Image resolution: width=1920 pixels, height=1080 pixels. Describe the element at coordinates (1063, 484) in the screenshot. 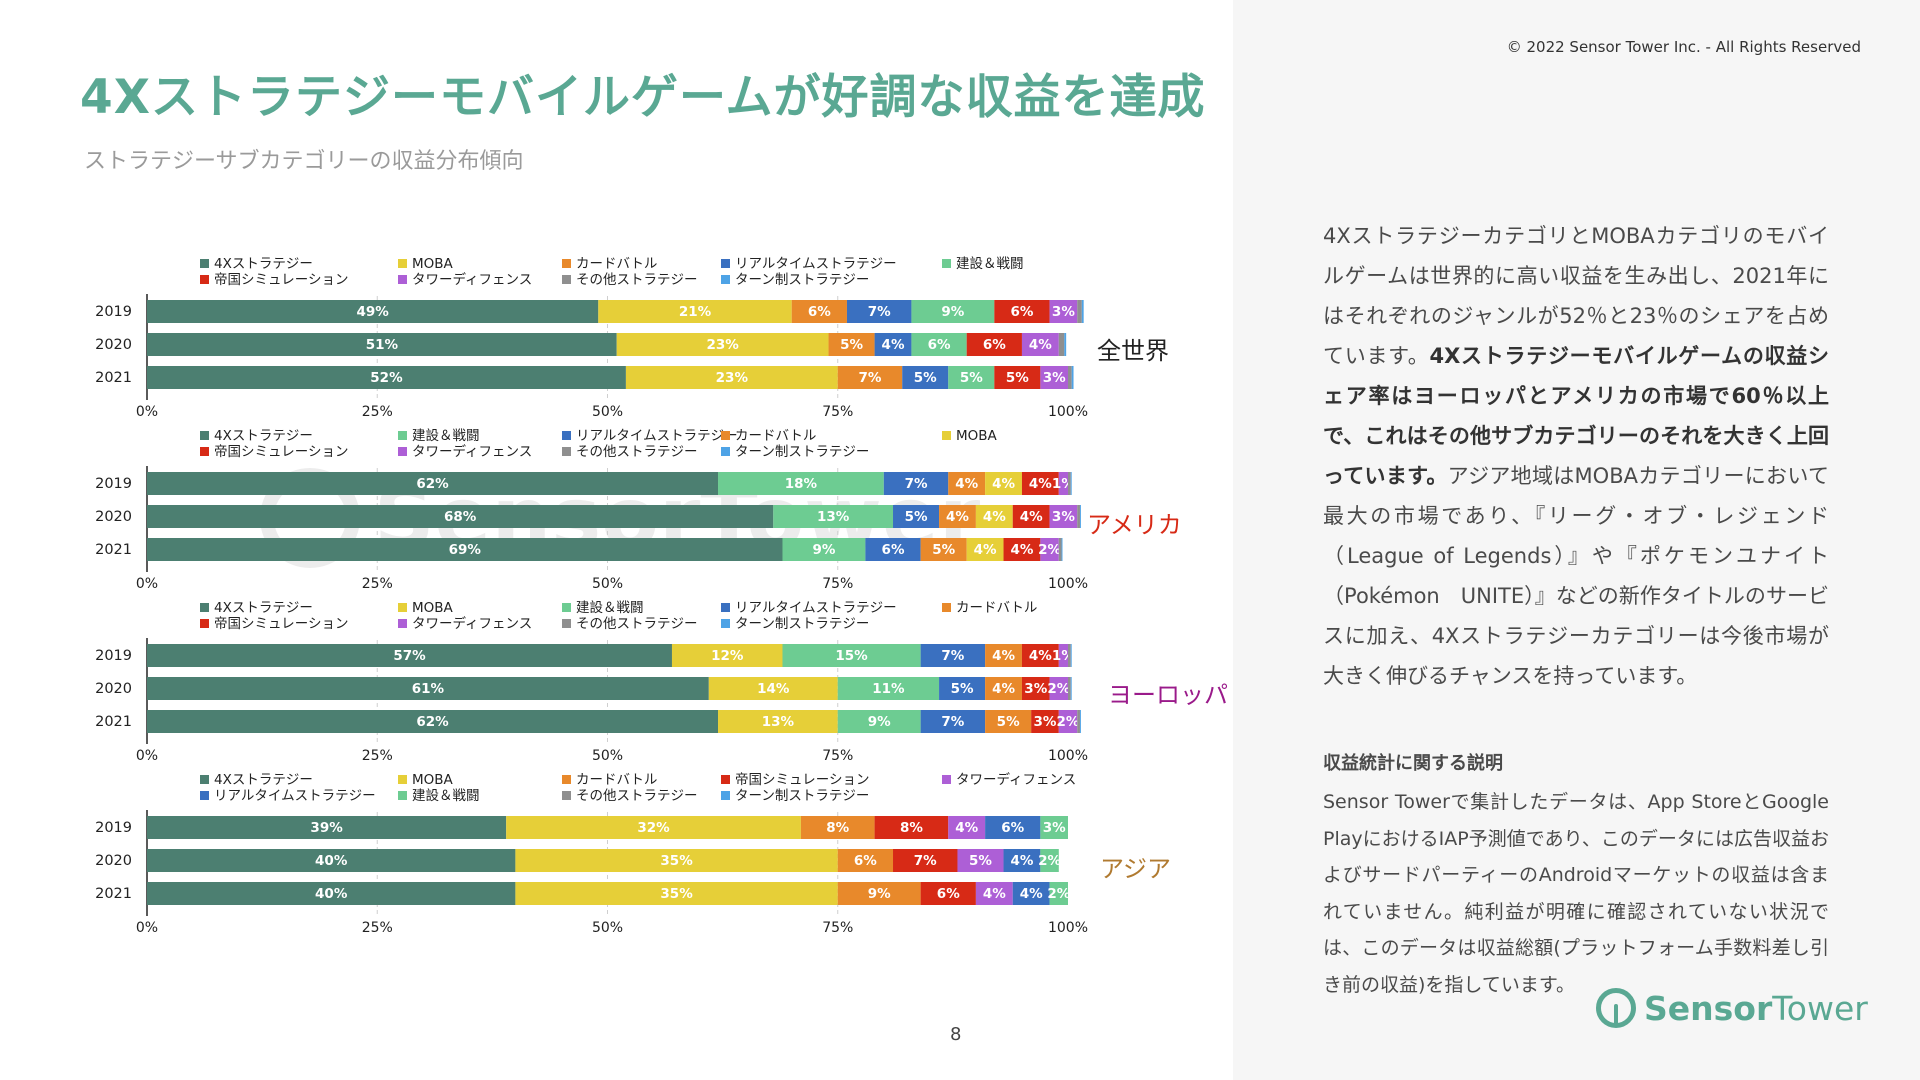

I see `data-label-1-0-6: 1%` at that location.